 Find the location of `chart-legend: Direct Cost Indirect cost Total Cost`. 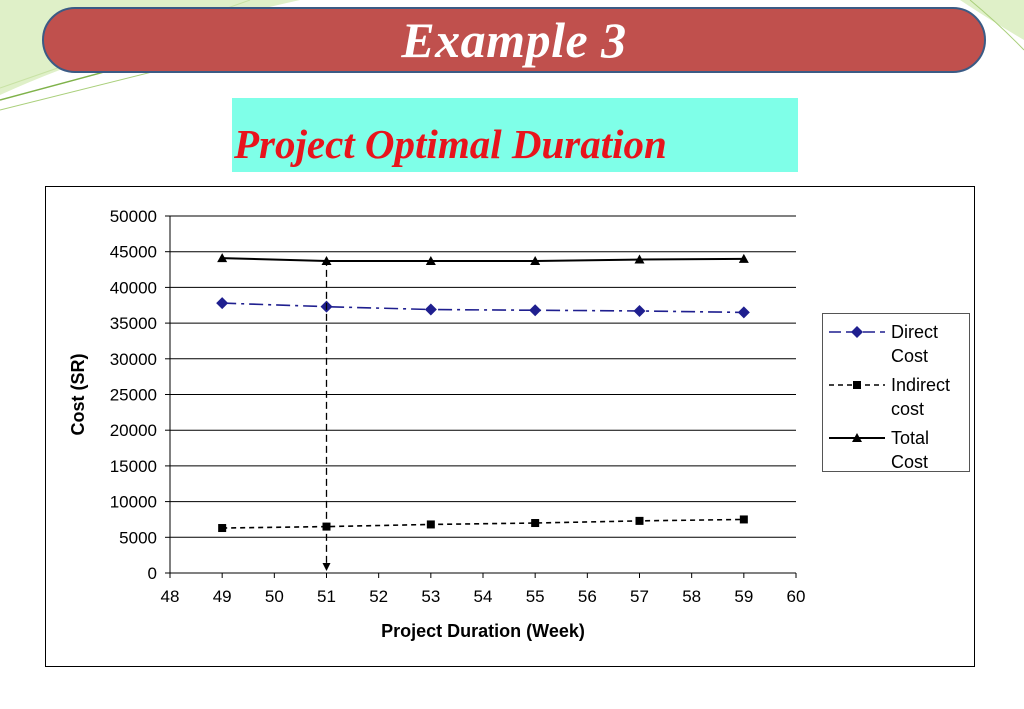

chart-legend: Direct Cost Indirect cost Total Cost is located at coordinates (896, 392).